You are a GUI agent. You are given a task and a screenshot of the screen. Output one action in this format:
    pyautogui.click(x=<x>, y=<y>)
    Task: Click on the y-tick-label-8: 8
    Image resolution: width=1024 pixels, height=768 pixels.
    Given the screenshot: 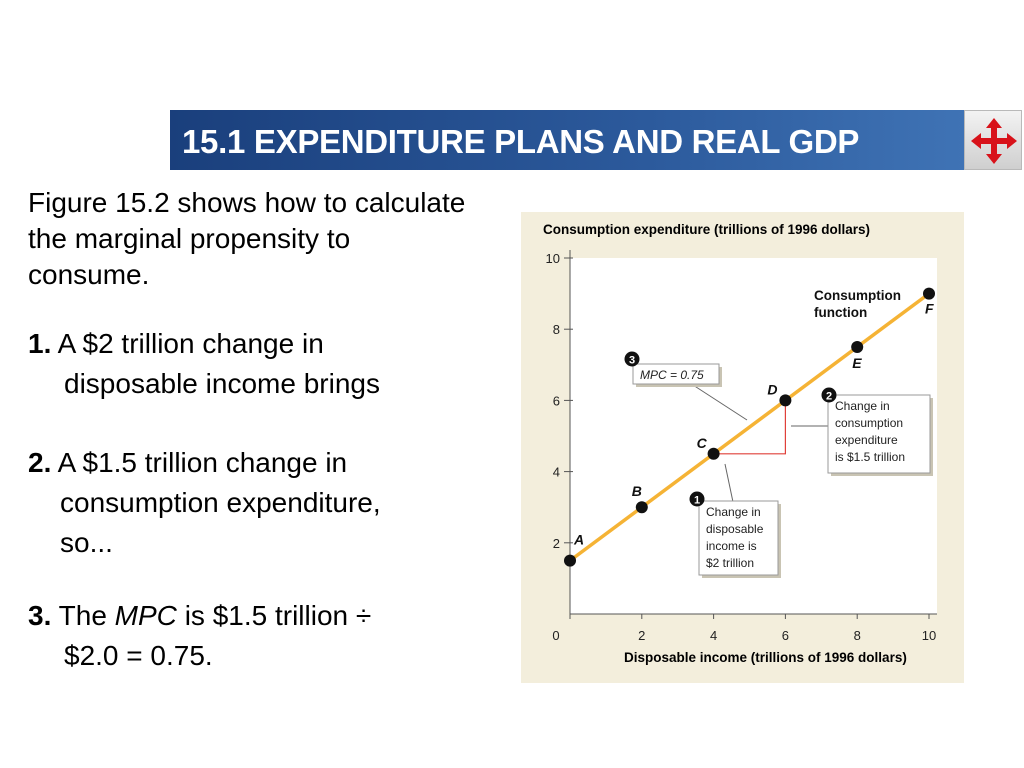 What is the action you would take?
    pyautogui.click(x=556, y=329)
    